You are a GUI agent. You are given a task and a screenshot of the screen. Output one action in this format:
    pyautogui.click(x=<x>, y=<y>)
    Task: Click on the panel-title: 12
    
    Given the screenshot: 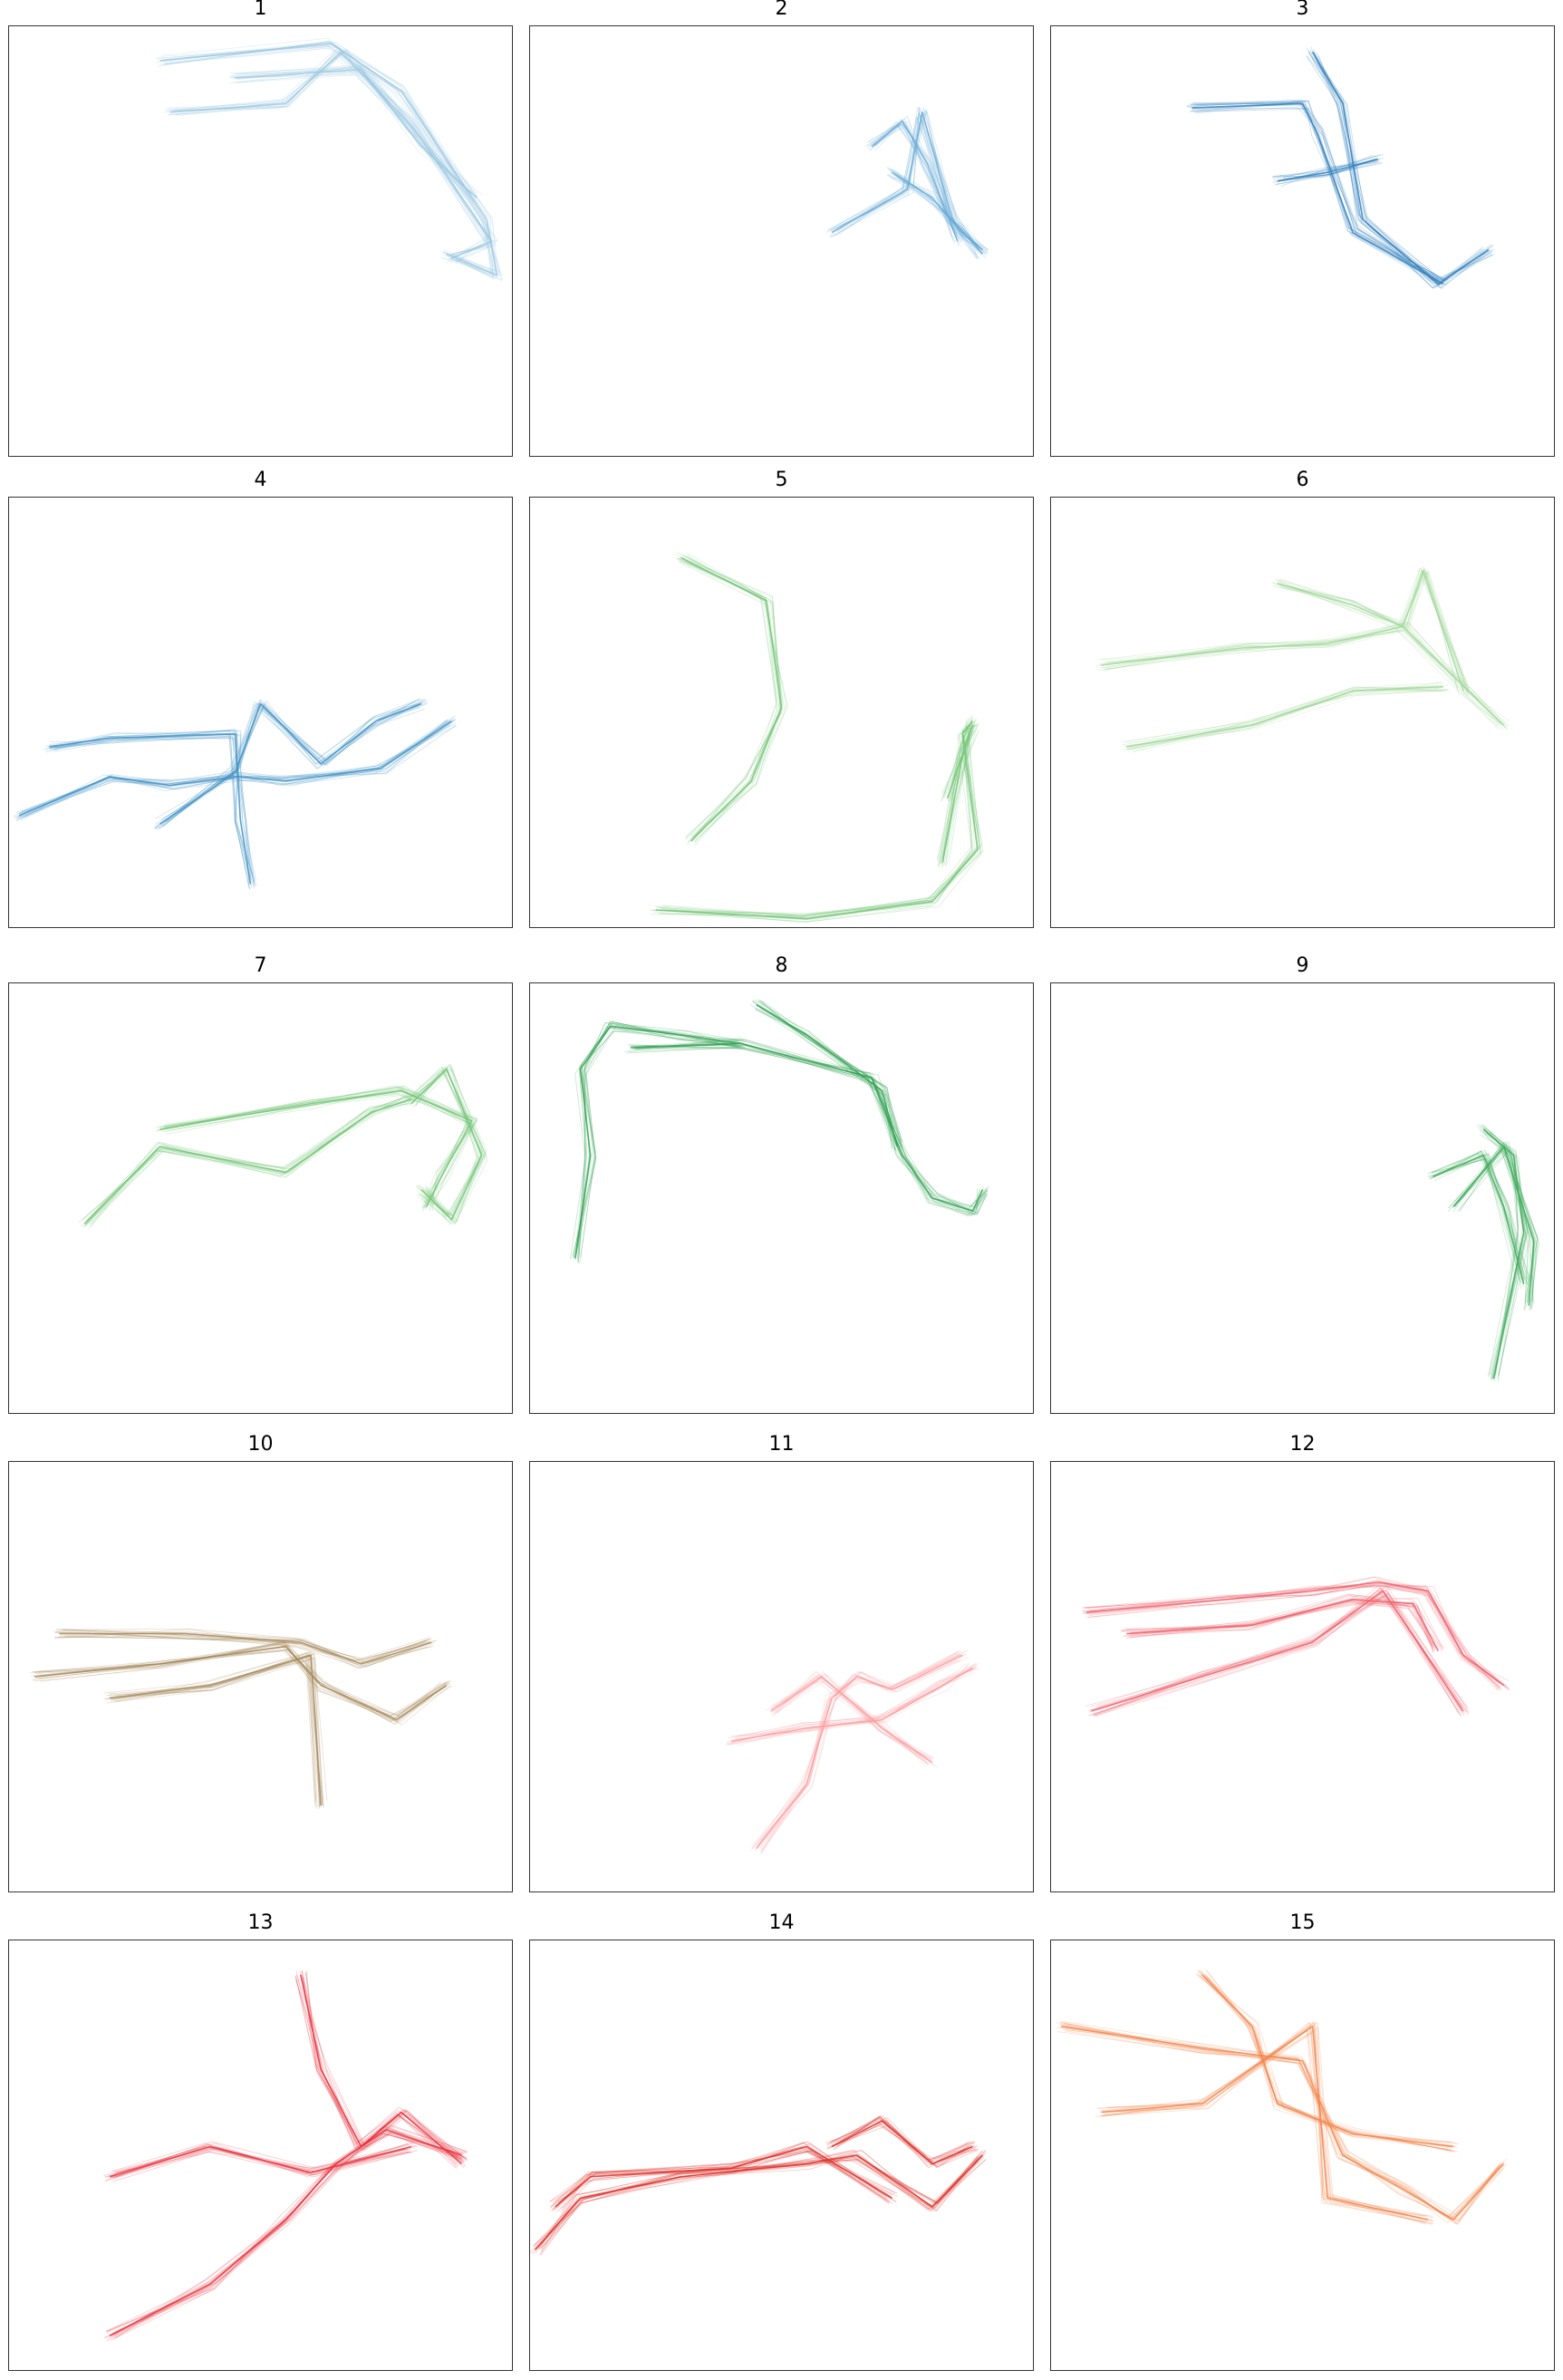 What is the action you would take?
    pyautogui.click(x=1302, y=1445)
    